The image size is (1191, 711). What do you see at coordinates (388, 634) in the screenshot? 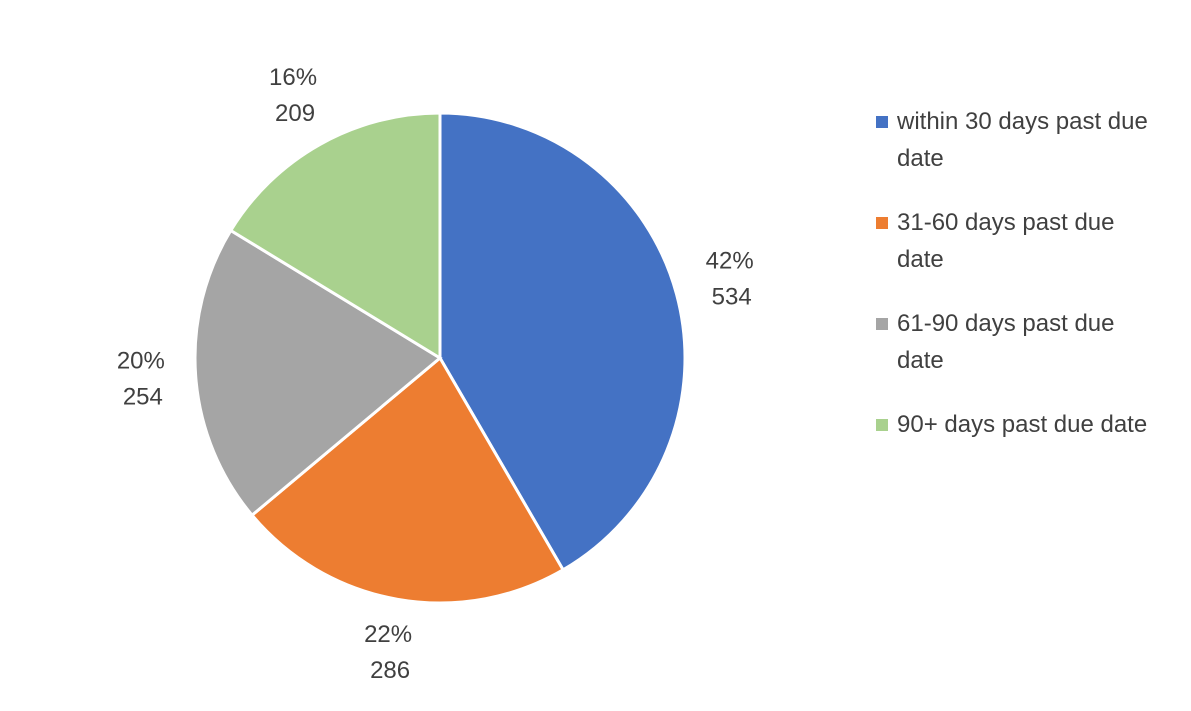
I see `percent-label: 22%` at bounding box center [388, 634].